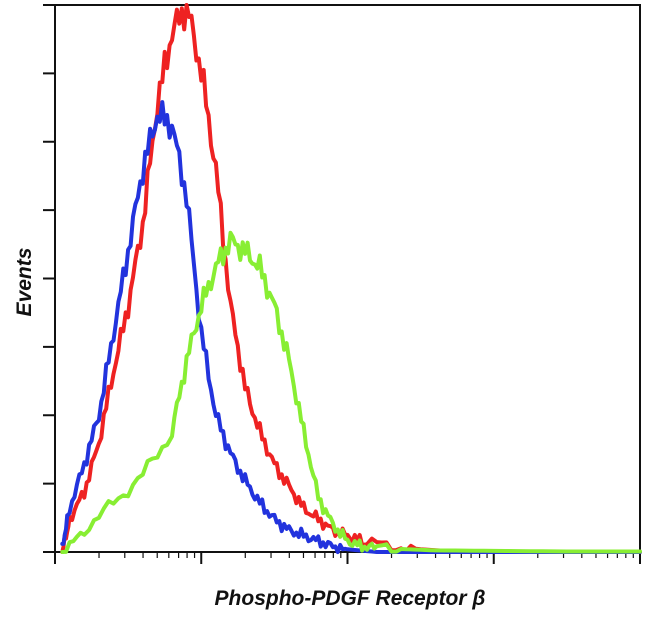  Describe the element at coordinates (350, 598) in the screenshot. I see `x-axis-label: Phospho-PDGF Receptor β` at that location.